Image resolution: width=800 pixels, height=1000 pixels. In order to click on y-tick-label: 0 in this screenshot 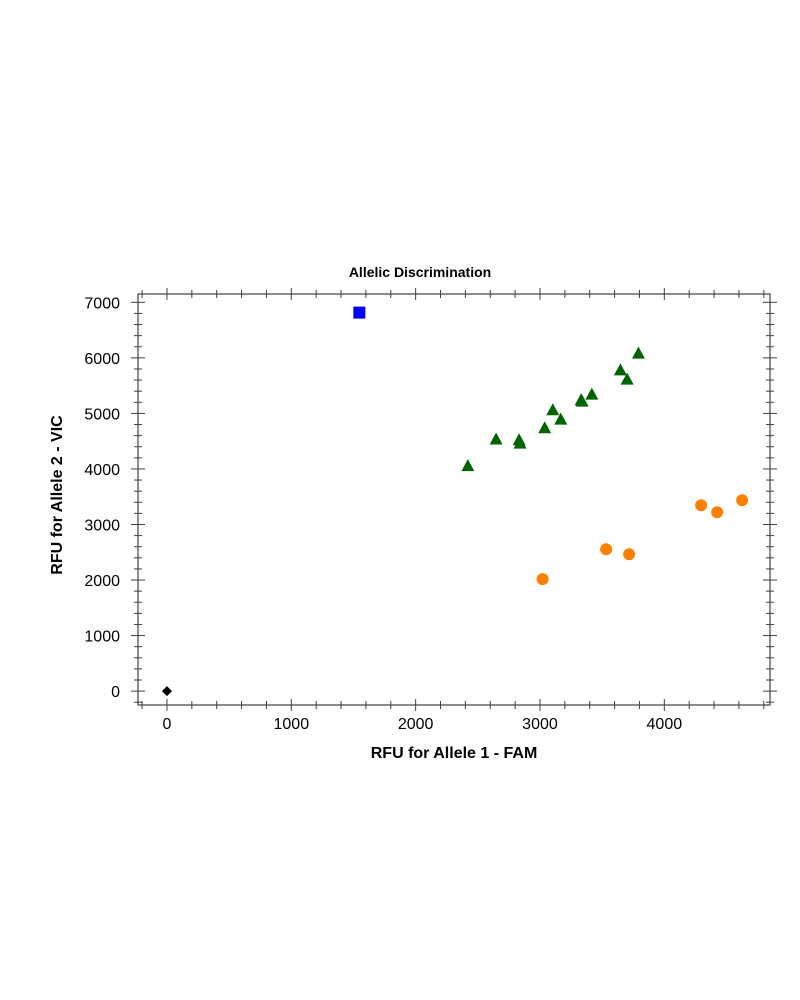, I will do `click(115, 692)`.